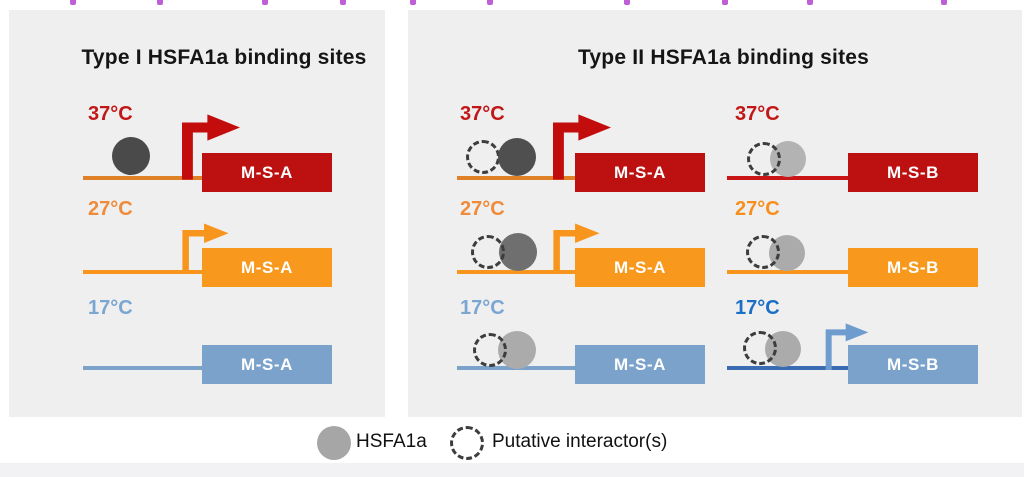  I want to click on legend-hsfa1a-circle, so click(334, 443).